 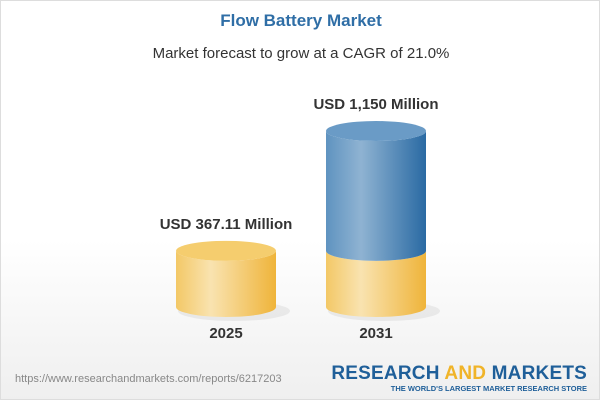 What do you see at coordinates (225, 333) in the screenshot?
I see `x-tick-label: 2025` at bounding box center [225, 333].